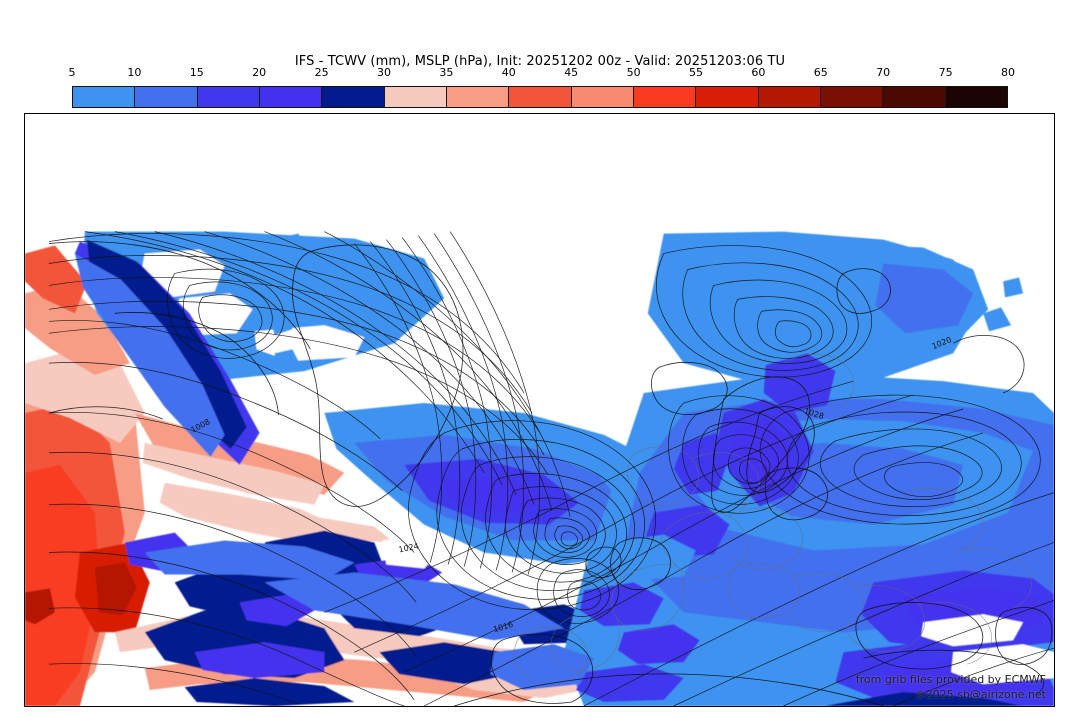  I want to click on colorbar-tick-30: 30, so click(383, 72).